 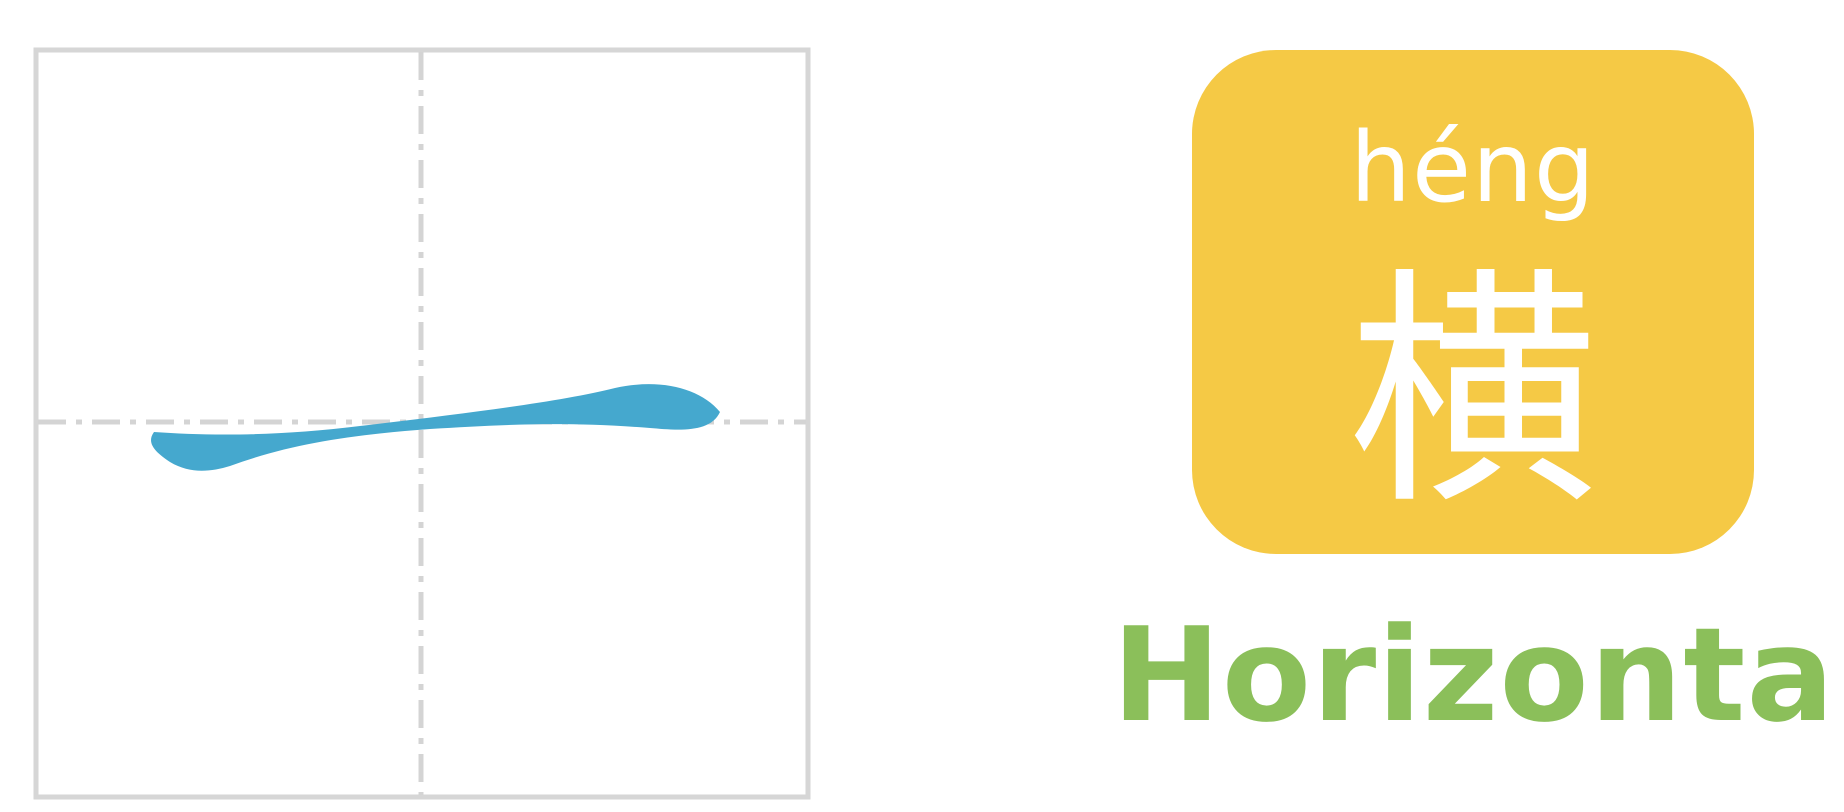 What do you see at coordinates (1473, 392) in the screenshot?
I see `chinese-character: 横` at bounding box center [1473, 392].